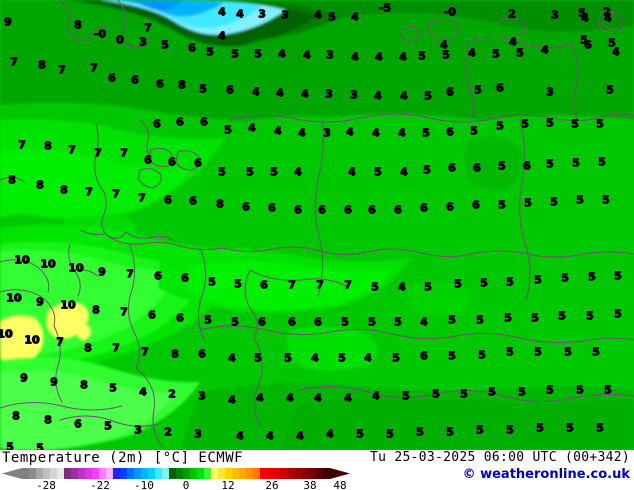  Describe the element at coordinates (12, 473) in the screenshot. I see `colorbar-left-arrow` at that location.